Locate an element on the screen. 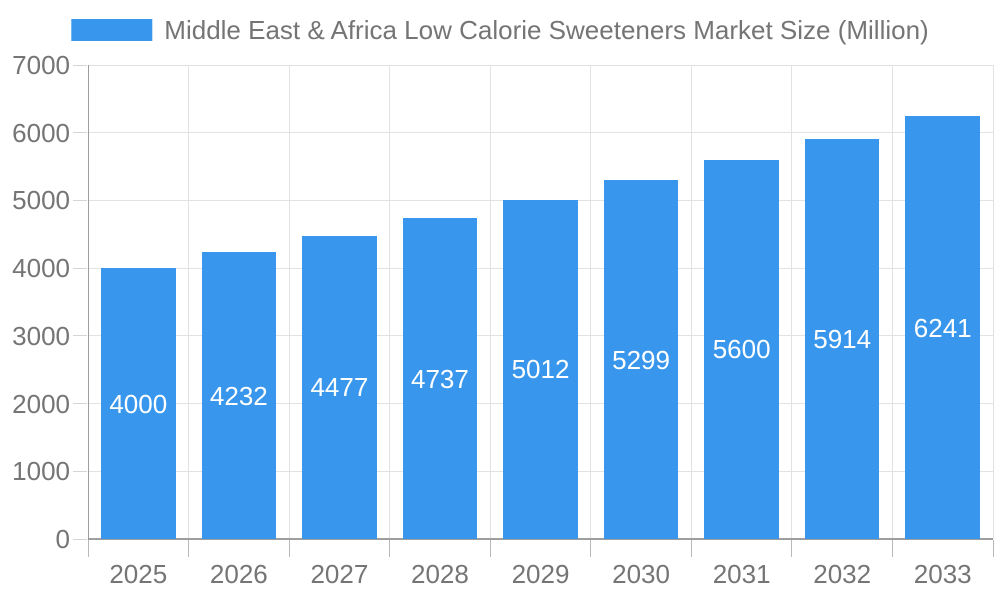 This screenshot has width=1000, height=600. bar: 5600 is located at coordinates (741, 349).